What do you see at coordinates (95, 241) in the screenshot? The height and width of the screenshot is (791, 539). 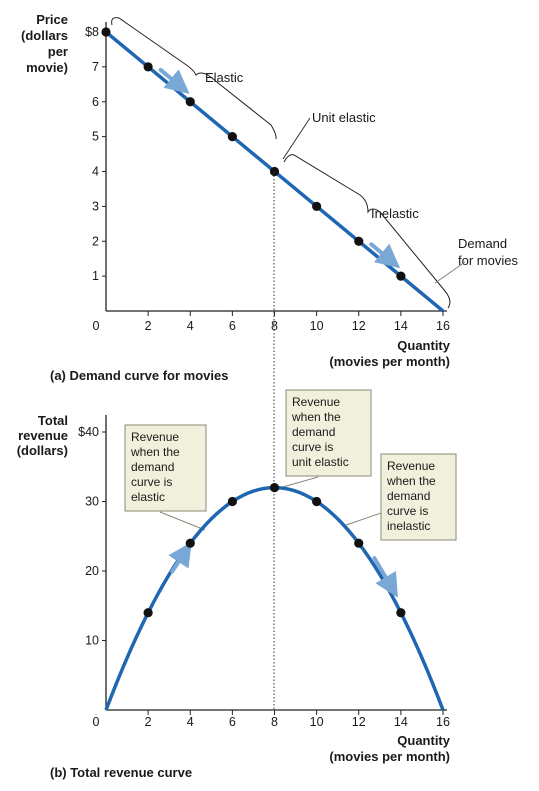 I see `demand-y-tick-label: 2` at bounding box center [95, 241].